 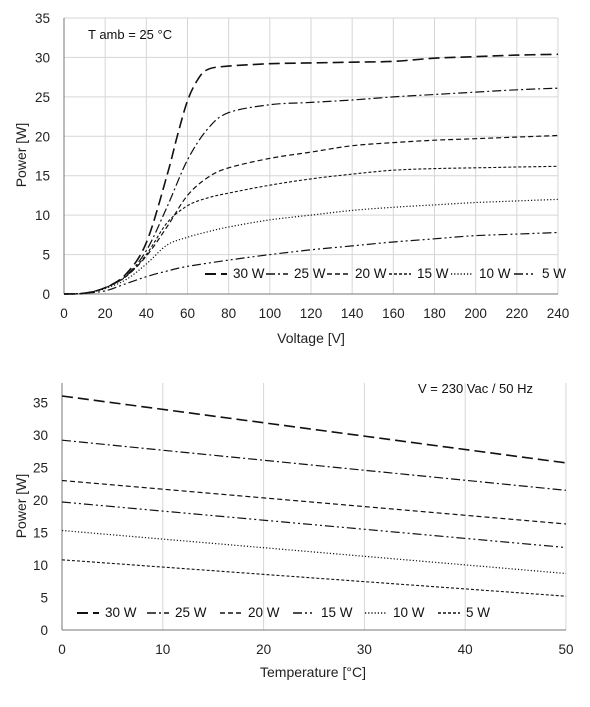 I want to click on series-line-15w, so click(x=314, y=525).